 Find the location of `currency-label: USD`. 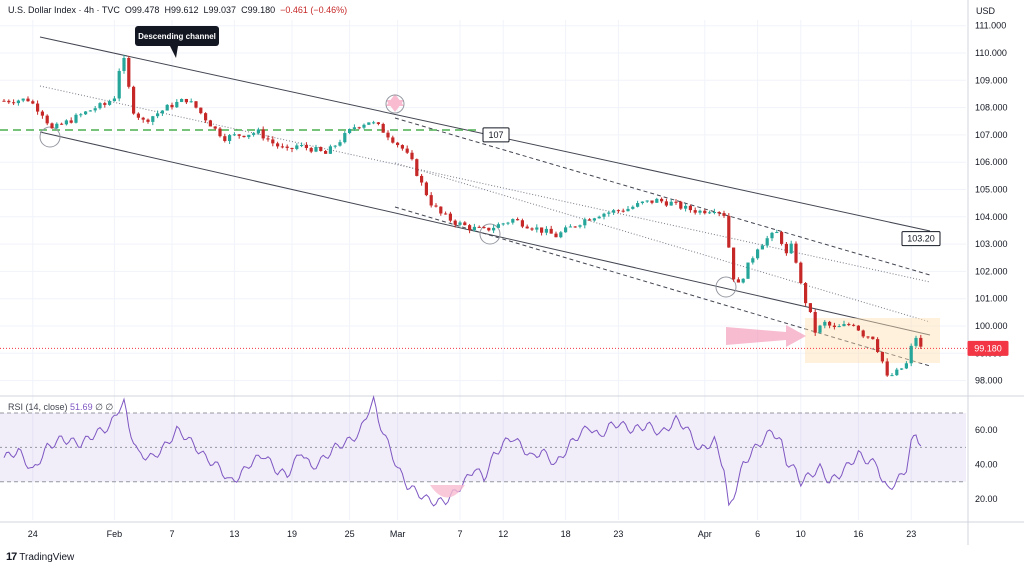

currency-label: USD is located at coordinates (986, 11).